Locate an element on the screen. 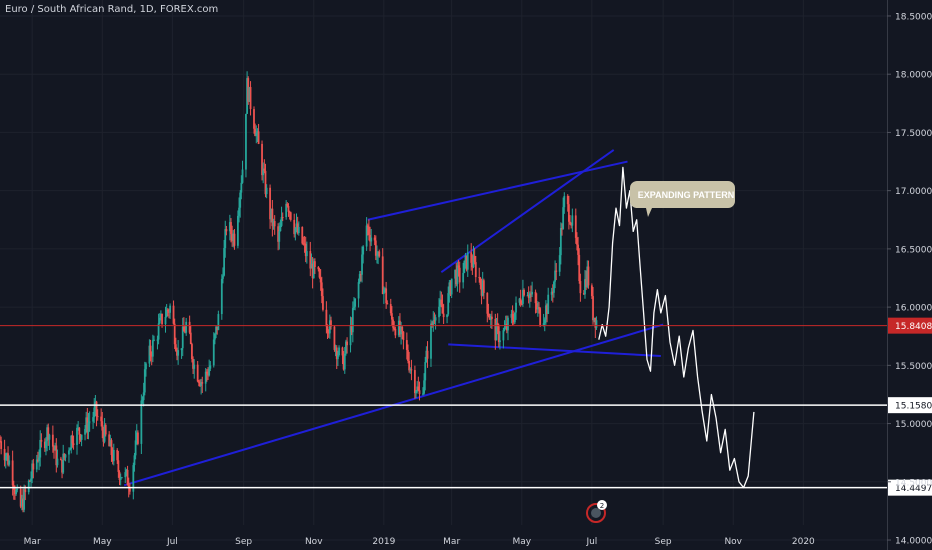  event-count: 2 is located at coordinates (602, 506).